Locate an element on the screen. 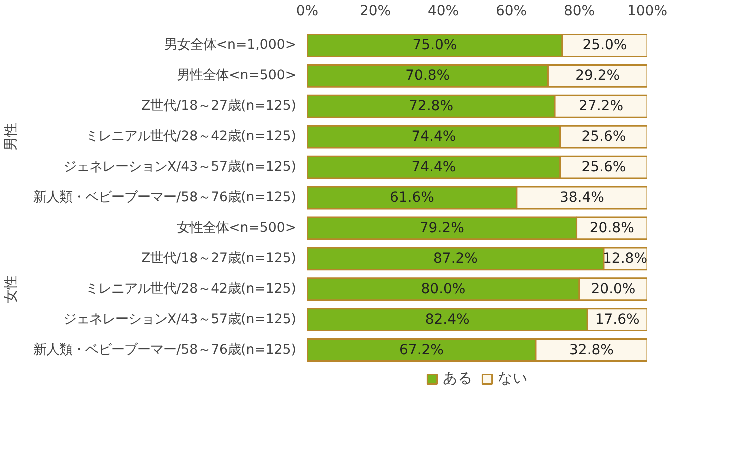 Image resolution: width=750 pixels, height=464 pixels. y-tick-label: 男性全体<n=500> is located at coordinates (236, 76).